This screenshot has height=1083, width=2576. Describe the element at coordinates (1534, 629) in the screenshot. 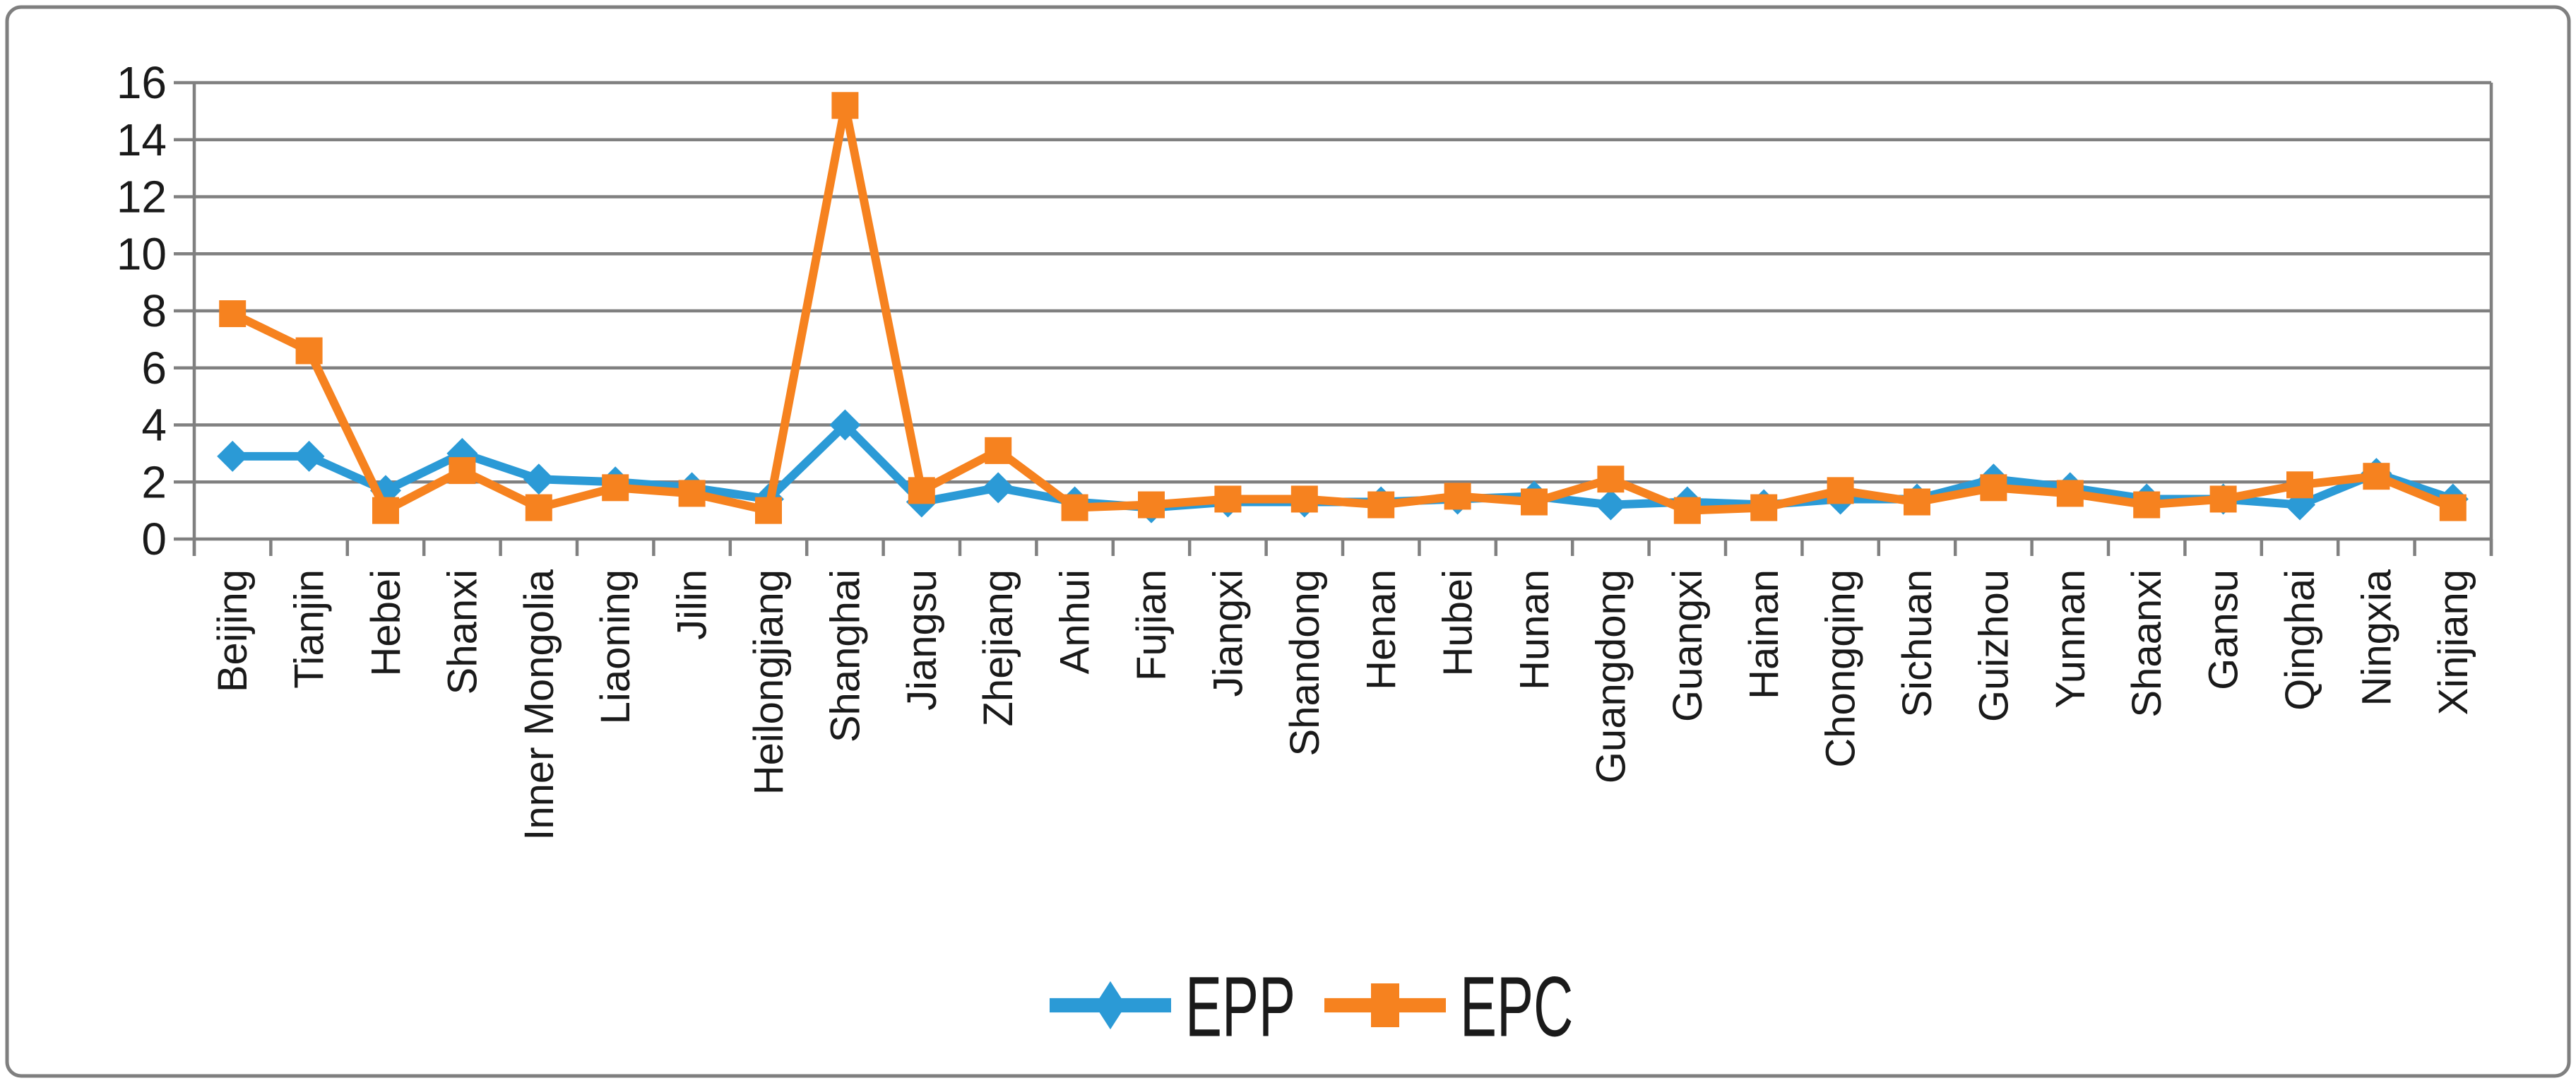

I see `x-tick-label: Hunan` at that location.